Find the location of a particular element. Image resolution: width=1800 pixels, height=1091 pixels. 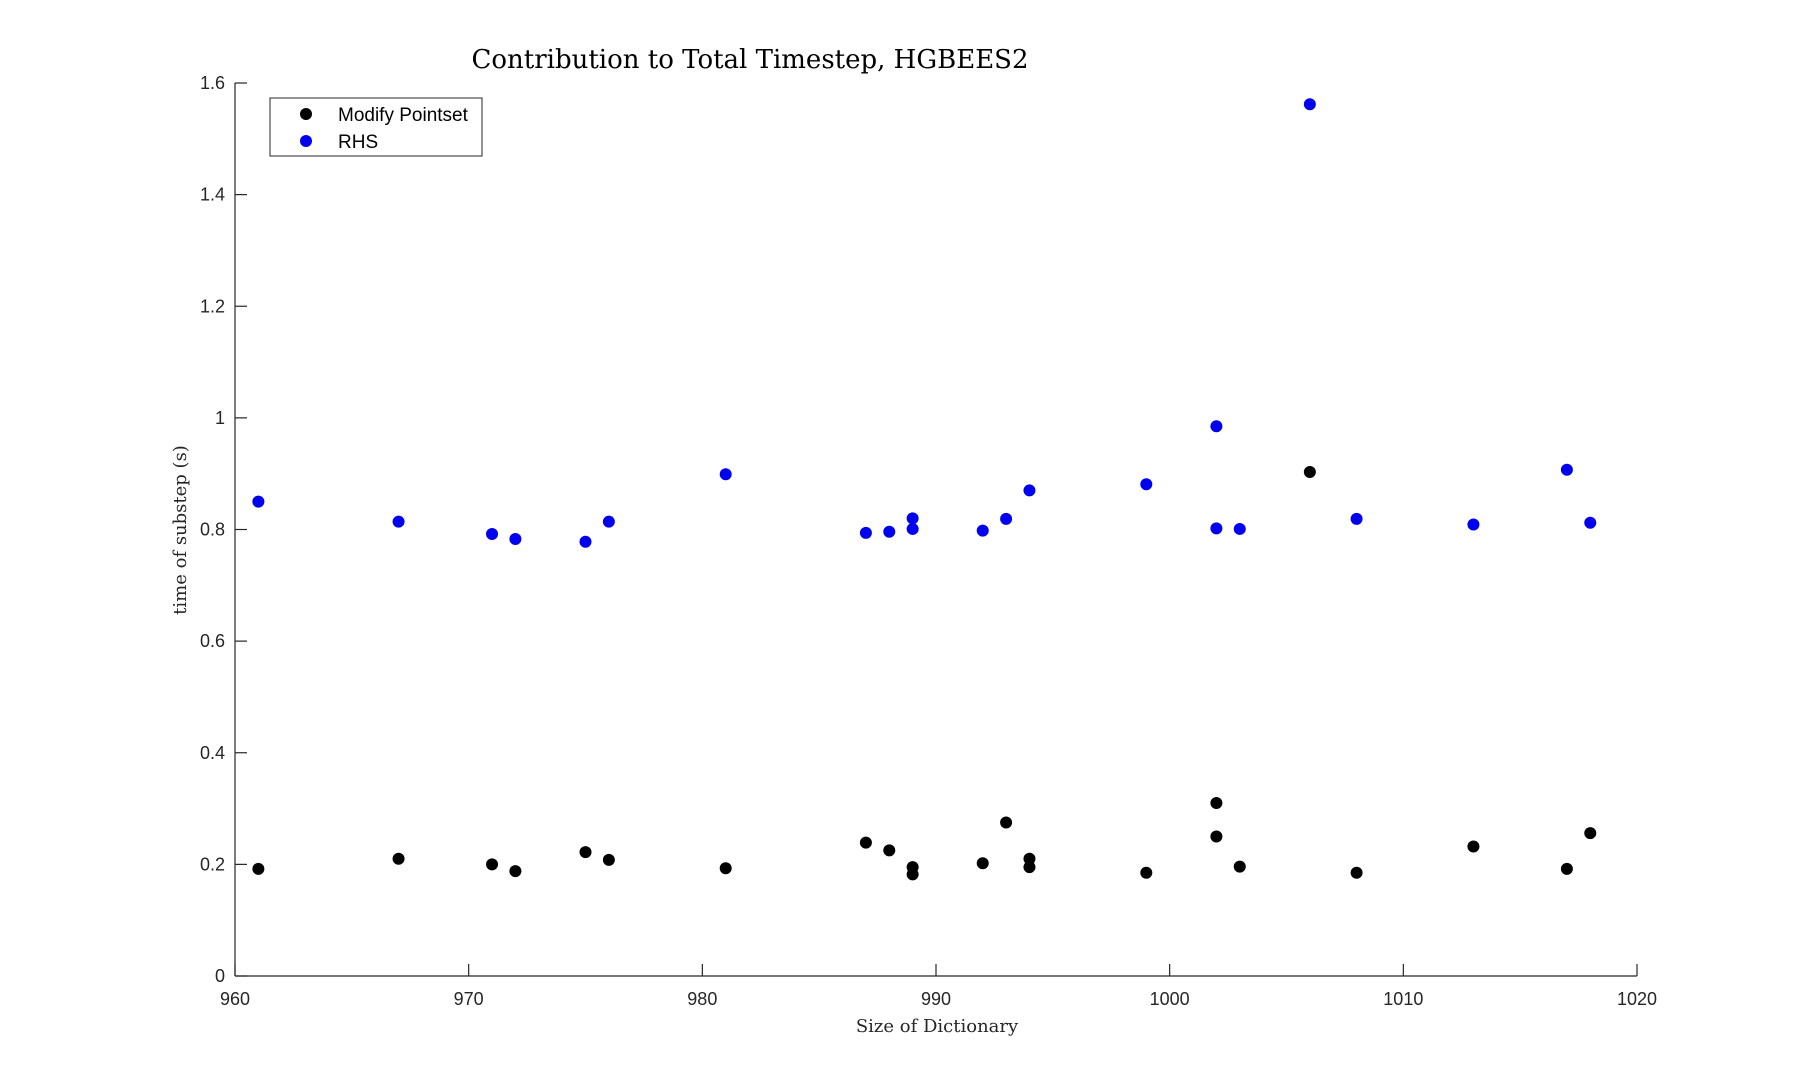

y-axis-label: time of substep (s) is located at coordinates (180, 530).